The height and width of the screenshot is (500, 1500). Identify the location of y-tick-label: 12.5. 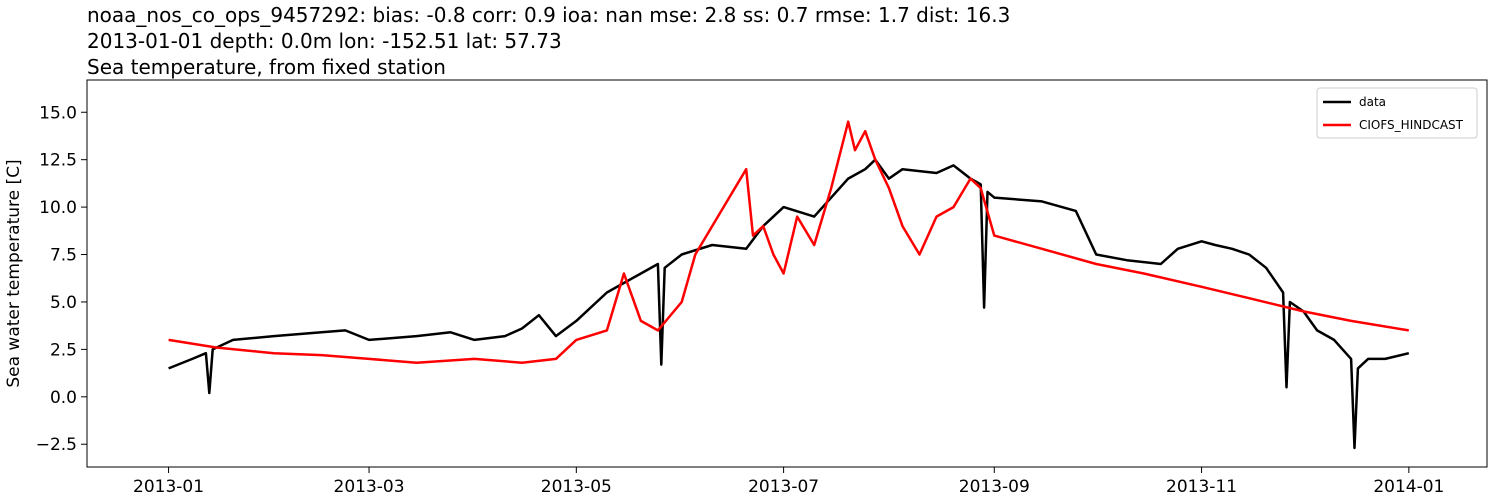
(58, 161).